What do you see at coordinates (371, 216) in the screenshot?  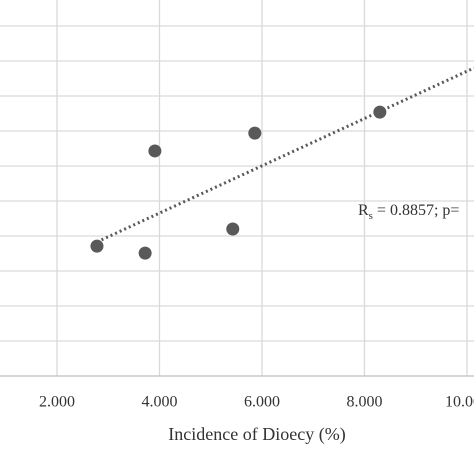 I see `annotation-sub: s` at bounding box center [371, 216].